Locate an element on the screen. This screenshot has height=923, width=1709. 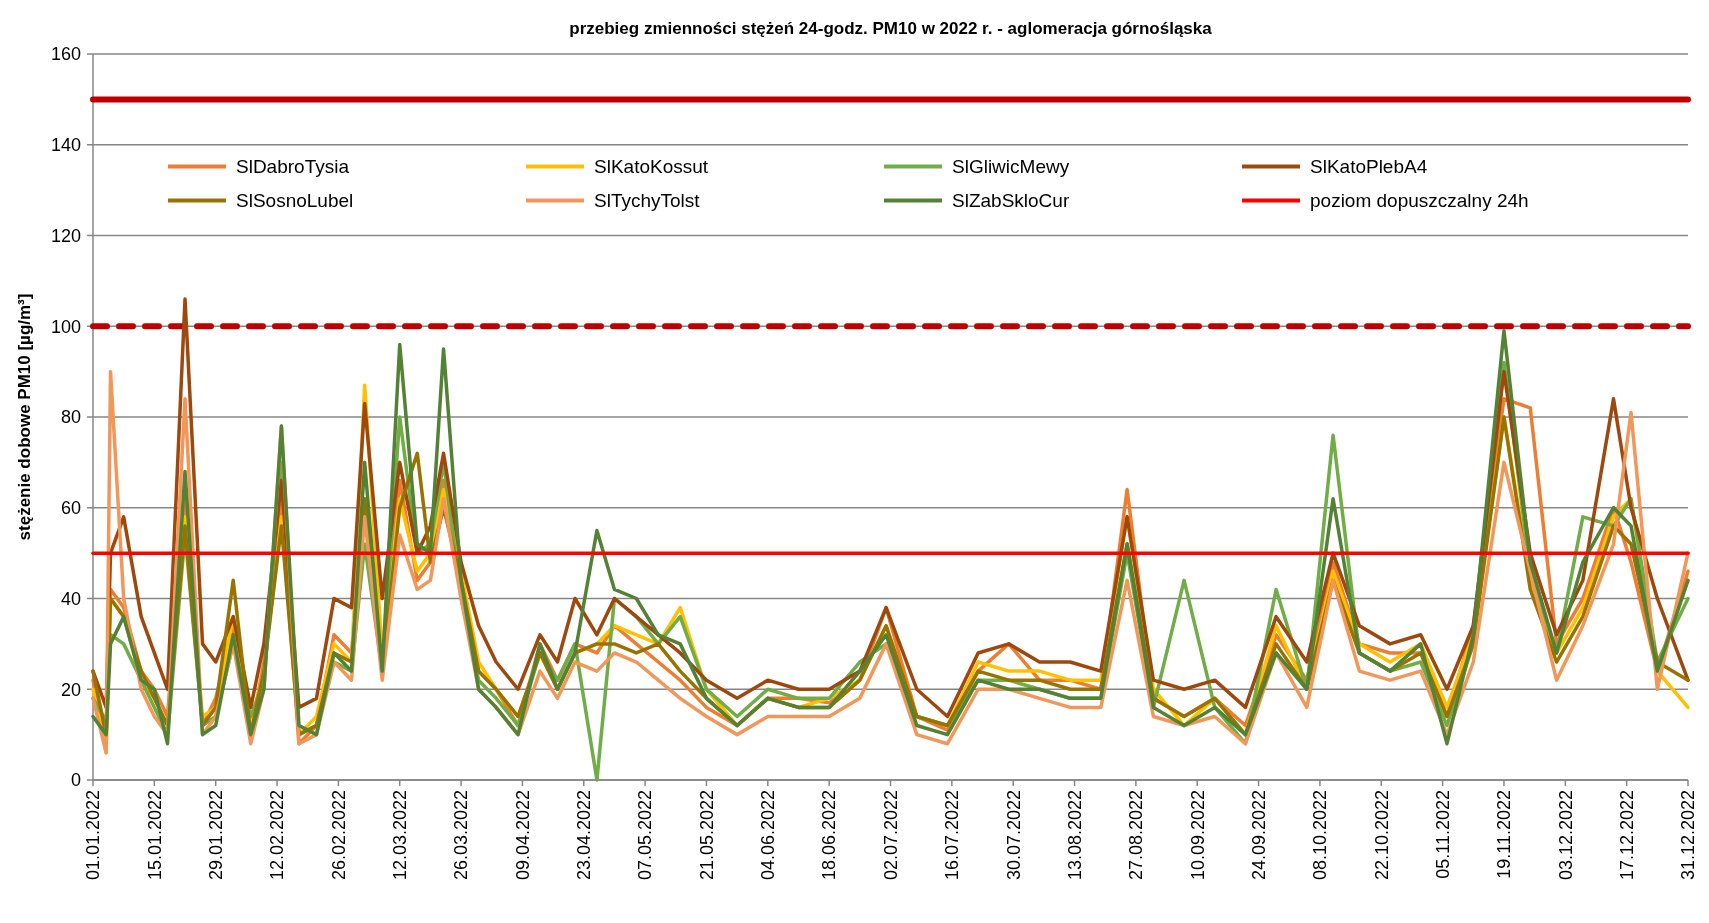
y-tick-label: 40 is located at coordinates (70, 598).